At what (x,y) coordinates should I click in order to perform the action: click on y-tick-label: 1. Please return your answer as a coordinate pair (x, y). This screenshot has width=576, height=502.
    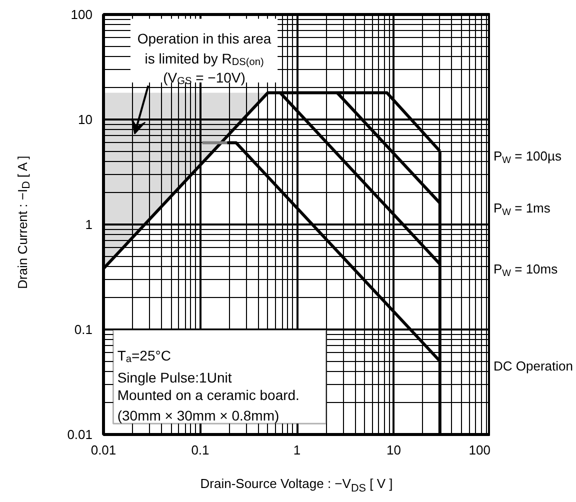
    Looking at the image, I should click on (89, 224).